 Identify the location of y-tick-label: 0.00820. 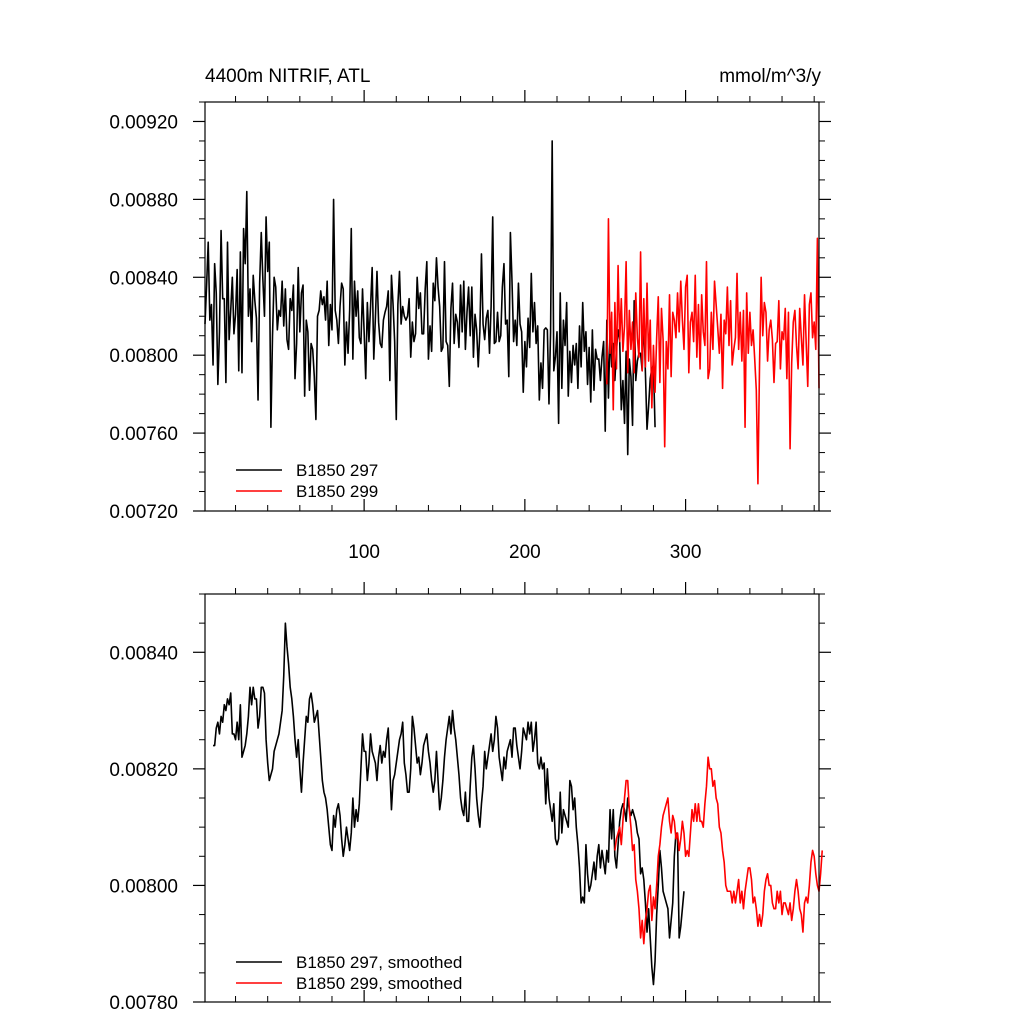
(143, 770).